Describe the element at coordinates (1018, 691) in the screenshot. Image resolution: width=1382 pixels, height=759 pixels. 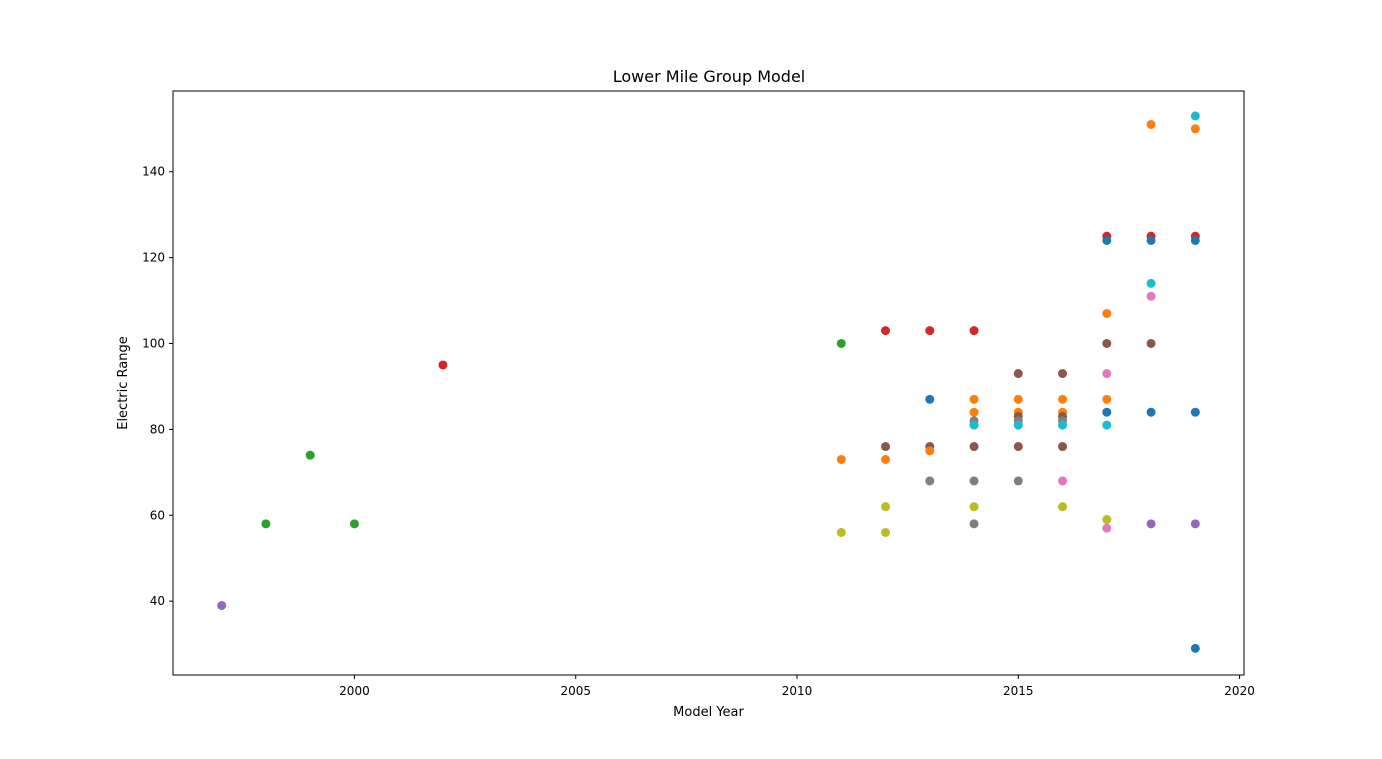
I see `x-tick-label: 2015` at that location.